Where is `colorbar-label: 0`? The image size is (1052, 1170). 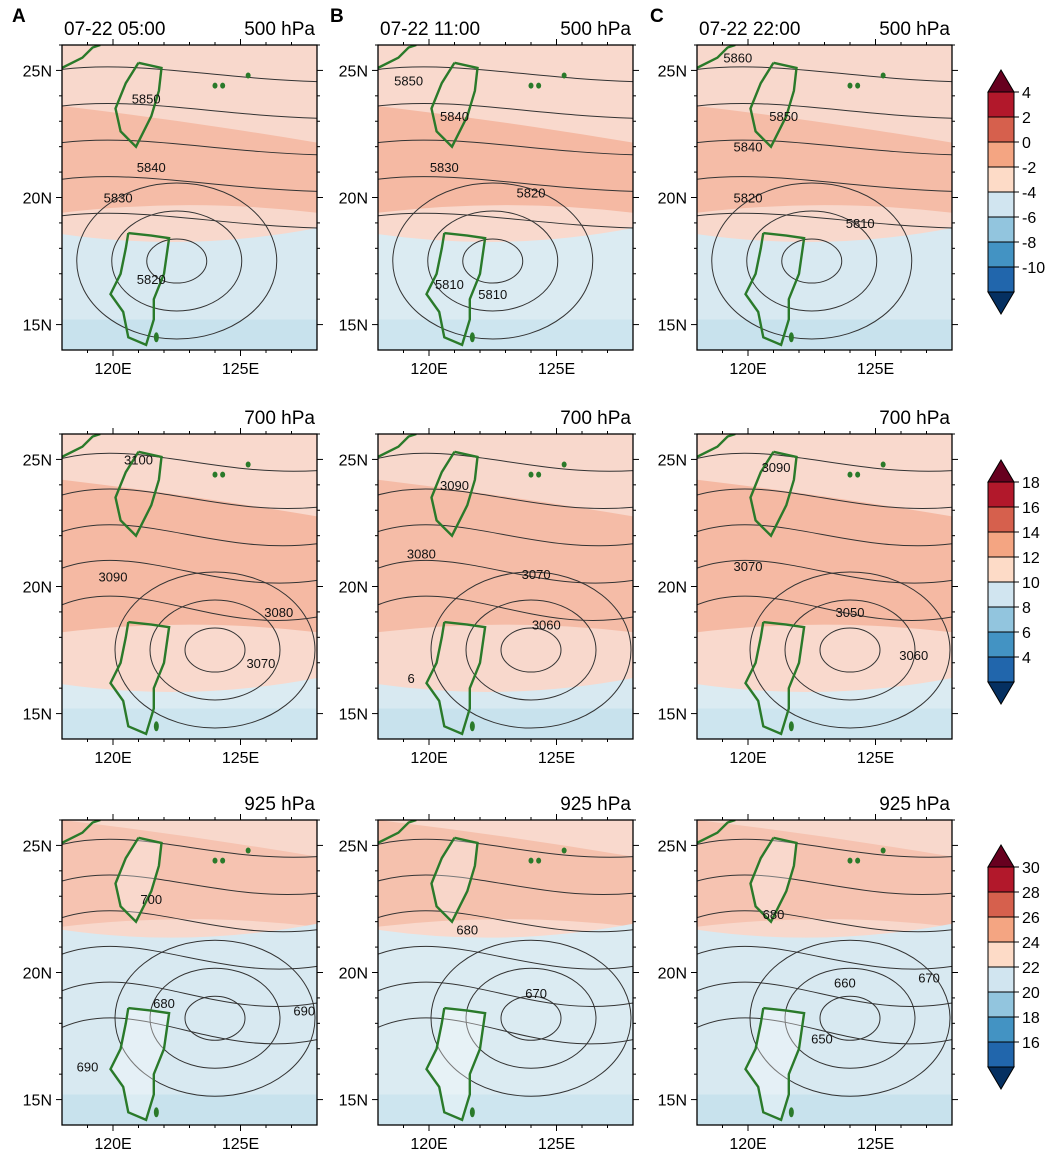 colorbar-label: 0 is located at coordinates (1026, 143).